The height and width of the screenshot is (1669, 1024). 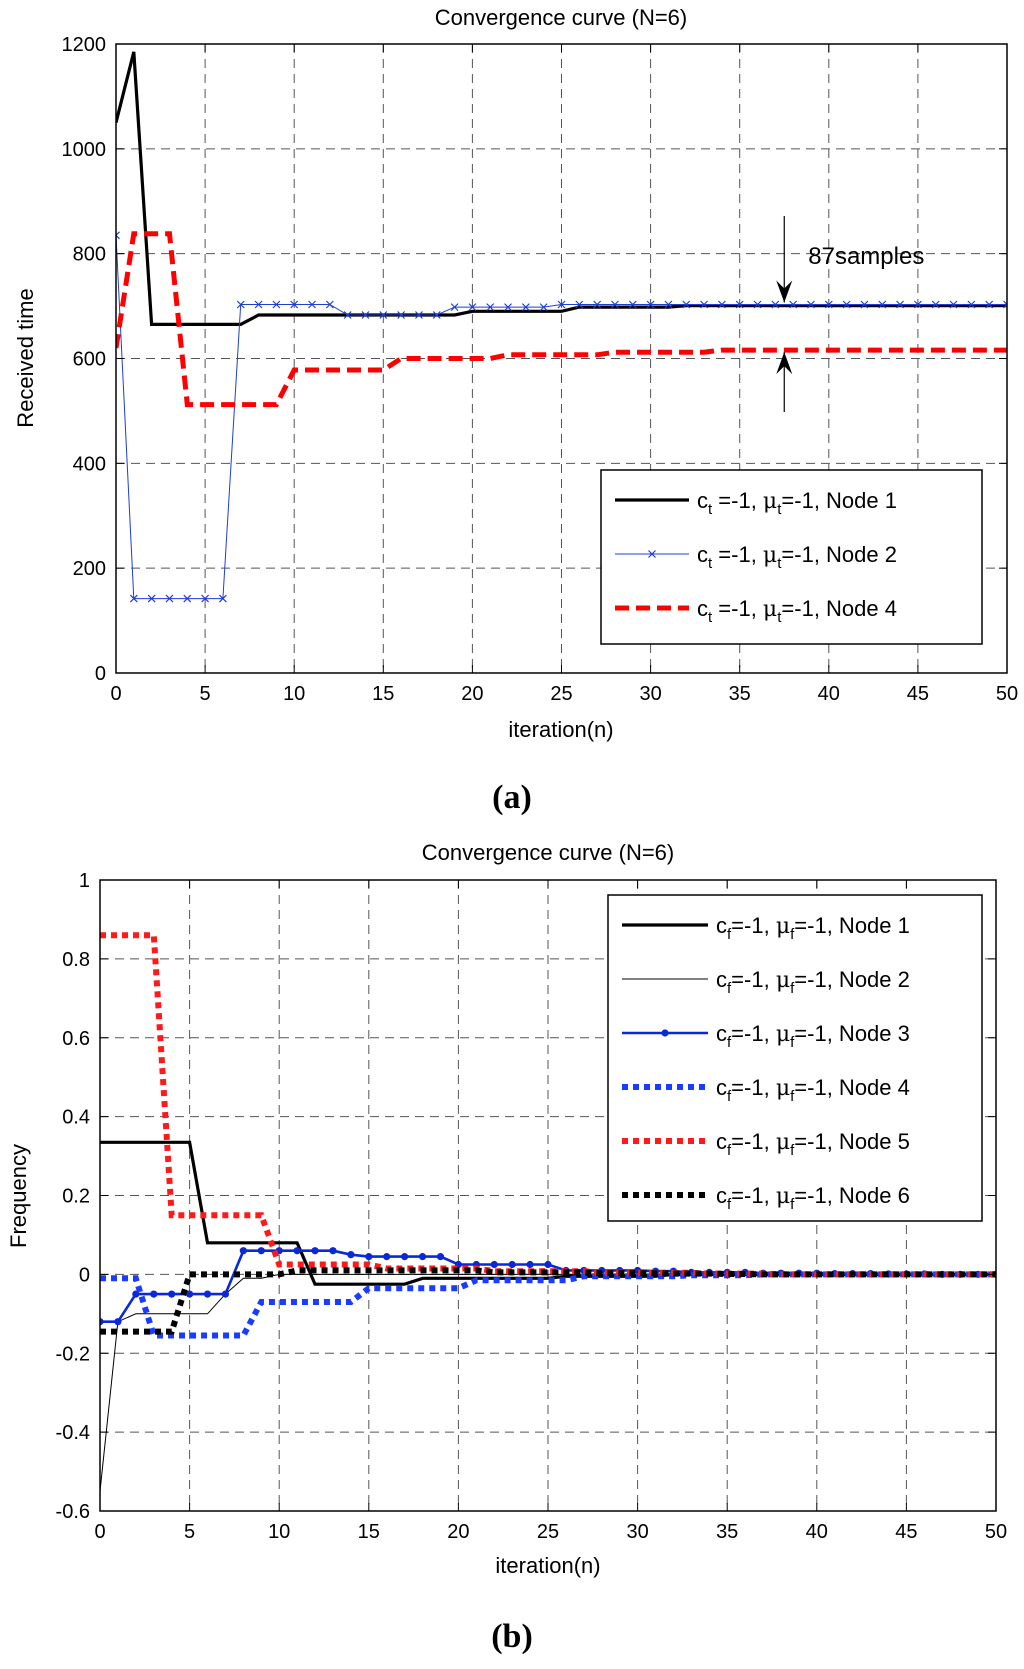 I want to click on annotation-label: 87samples, so click(x=866, y=256).